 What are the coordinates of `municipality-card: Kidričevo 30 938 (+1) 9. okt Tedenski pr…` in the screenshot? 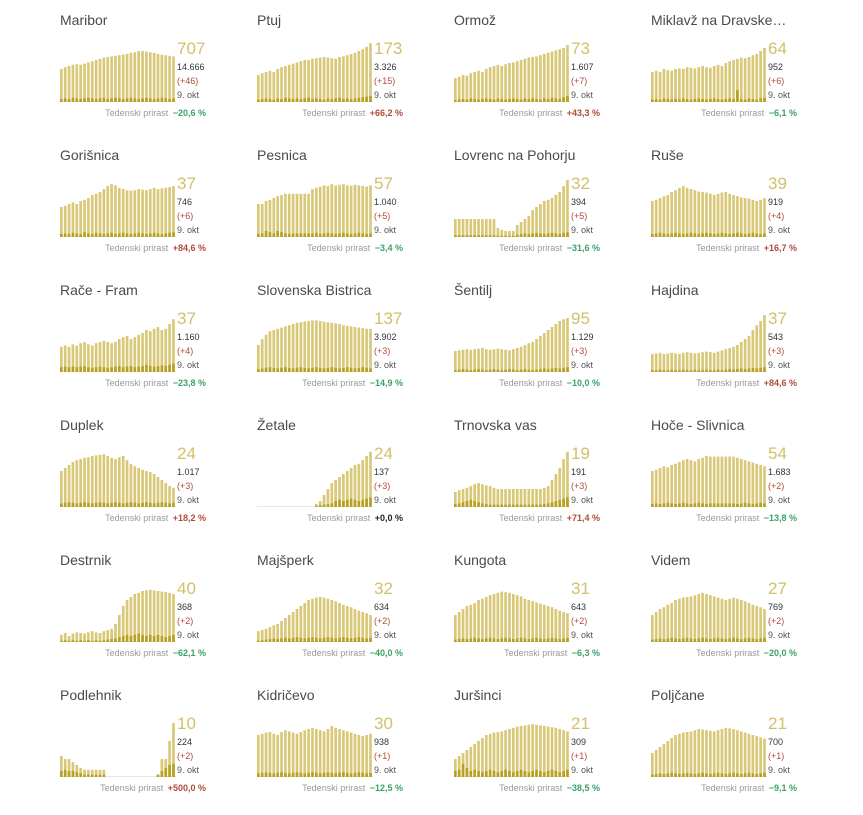 It's located at (352, 750).